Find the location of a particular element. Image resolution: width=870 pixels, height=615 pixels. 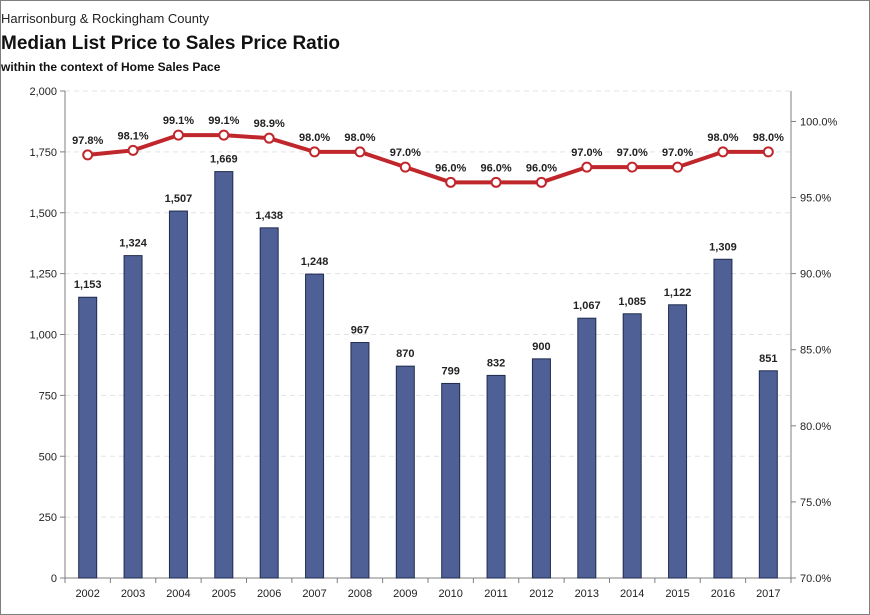

x-tick-label: 2017 is located at coordinates (768, 594).